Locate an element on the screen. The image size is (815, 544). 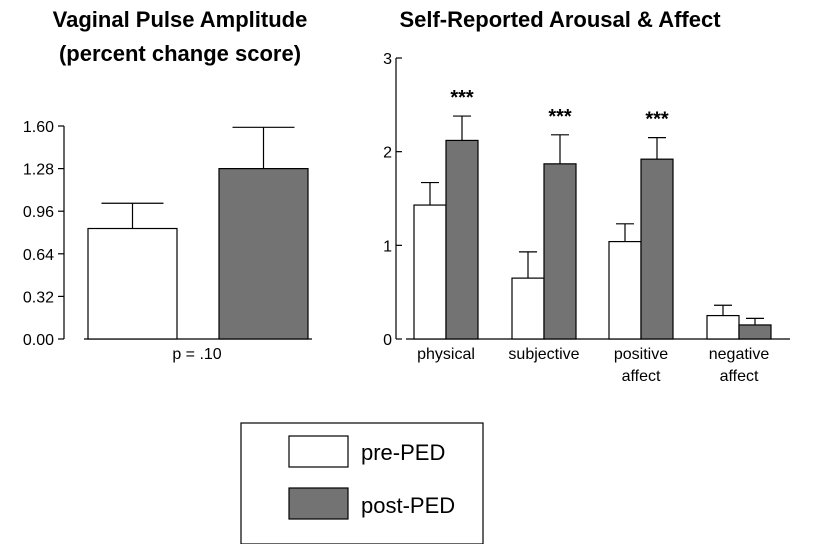
vpa-y-tick-label: 0.00 is located at coordinates (38, 340).